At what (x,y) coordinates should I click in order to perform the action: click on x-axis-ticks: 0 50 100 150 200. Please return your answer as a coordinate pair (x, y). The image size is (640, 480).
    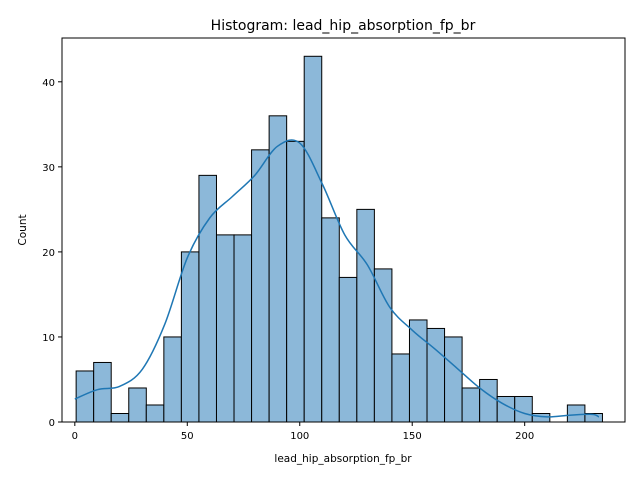
    Looking at the image, I should click on (303, 432).